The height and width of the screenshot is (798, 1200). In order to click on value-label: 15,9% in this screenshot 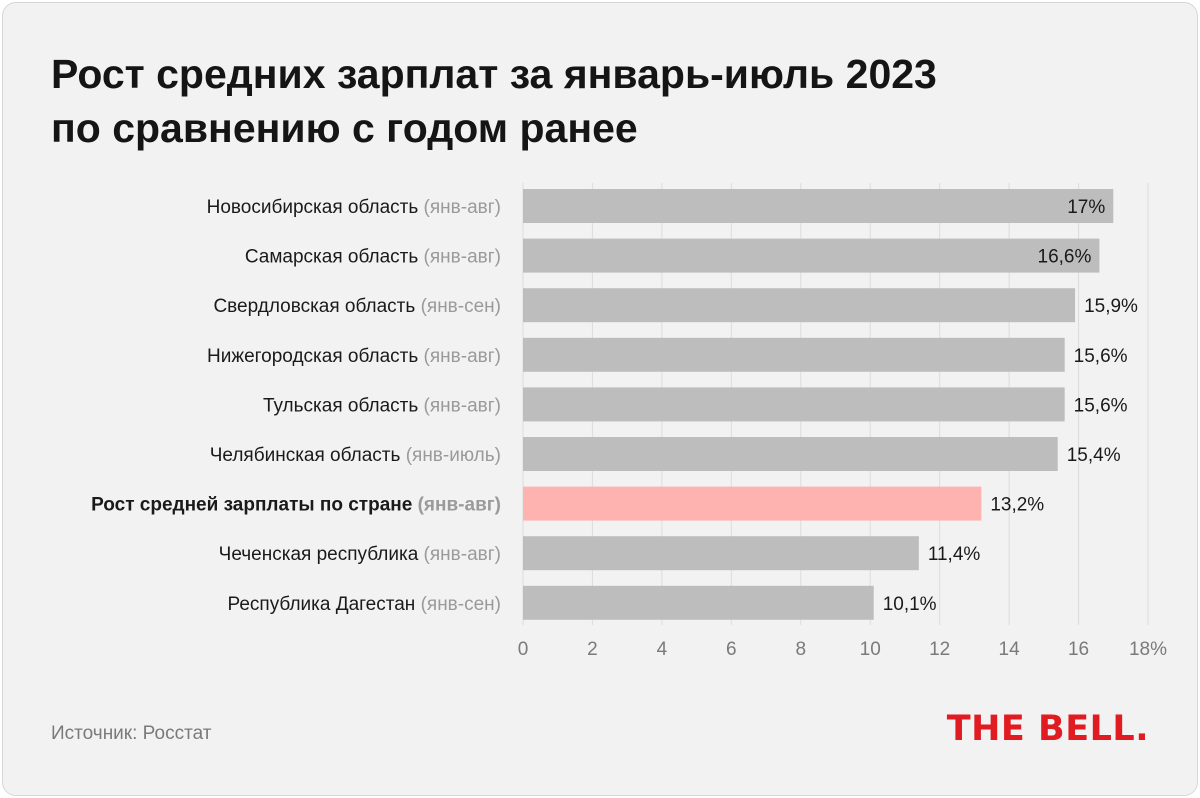, I will do `click(1111, 306)`.